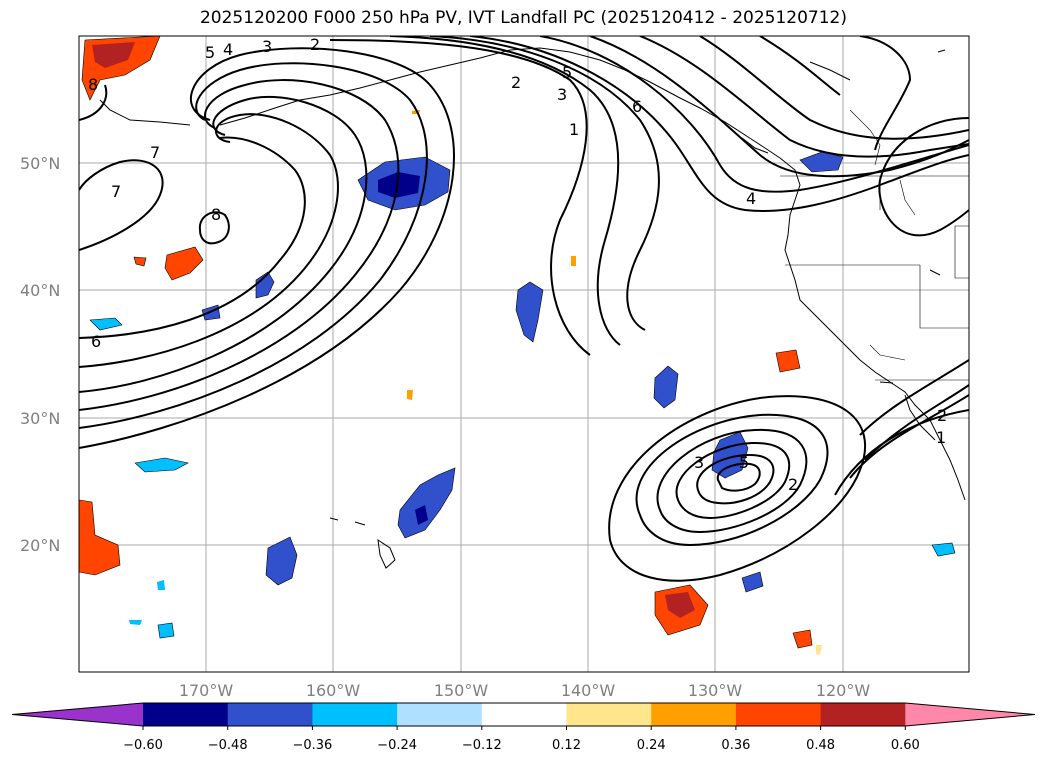 This screenshot has width=1047, height=765. Describe the element at coordinates (820, 745) in the screenshot. I see `colorbar-tick-label: 0.48` at that location.